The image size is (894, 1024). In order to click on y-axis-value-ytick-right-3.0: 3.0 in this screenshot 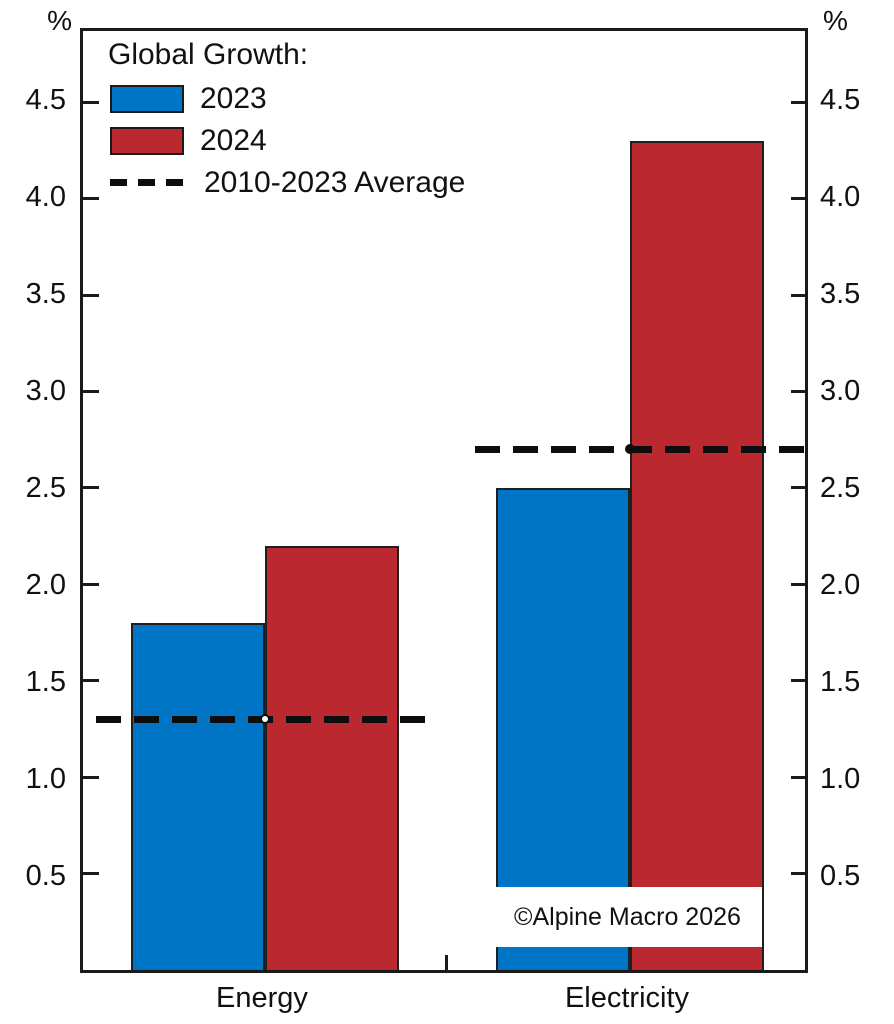, I will do `click(840, 390)`.